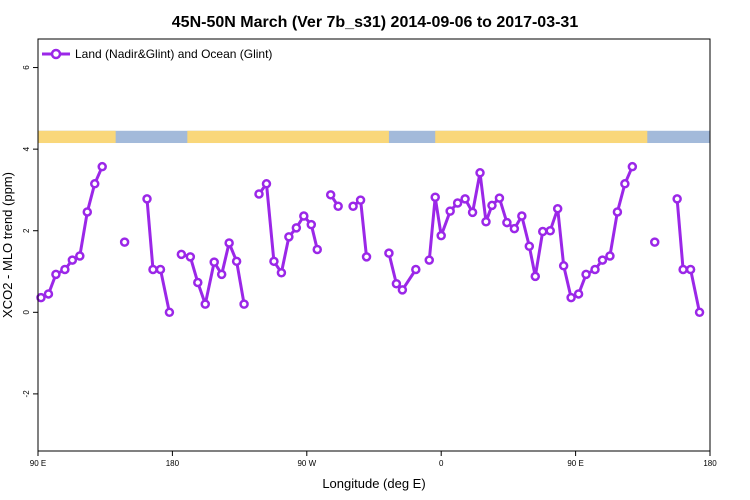 Image resolution: width=750 pixels, height=500 pixels. I want to click on x-tick-label-2: 90 W, so click(306, 463).